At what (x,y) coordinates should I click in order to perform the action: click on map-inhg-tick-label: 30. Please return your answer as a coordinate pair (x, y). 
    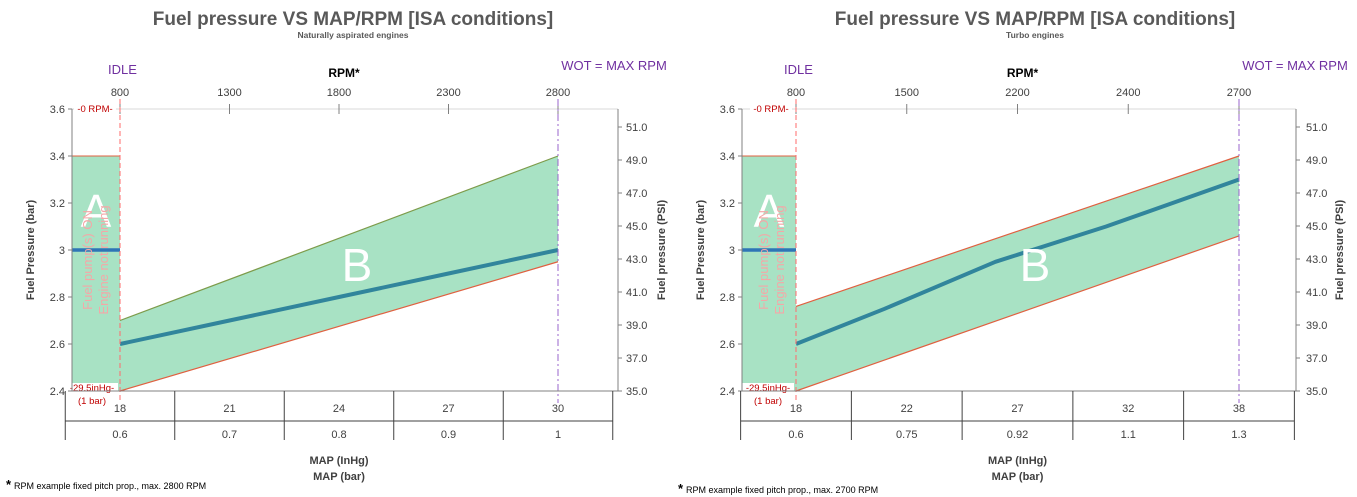
    Looking at the image, I should click on (558, 409).